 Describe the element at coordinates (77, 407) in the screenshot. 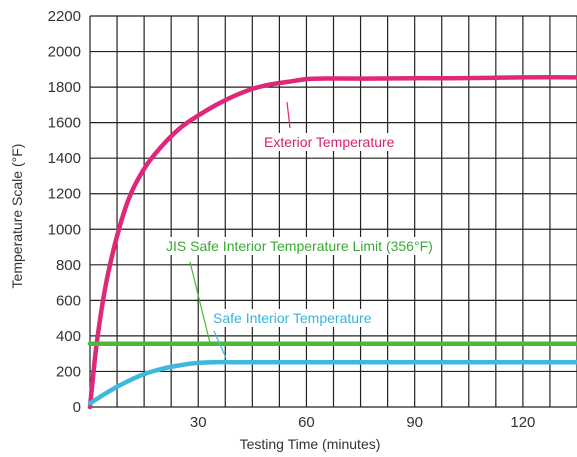

I see `y-tick-label: 0` at that location.